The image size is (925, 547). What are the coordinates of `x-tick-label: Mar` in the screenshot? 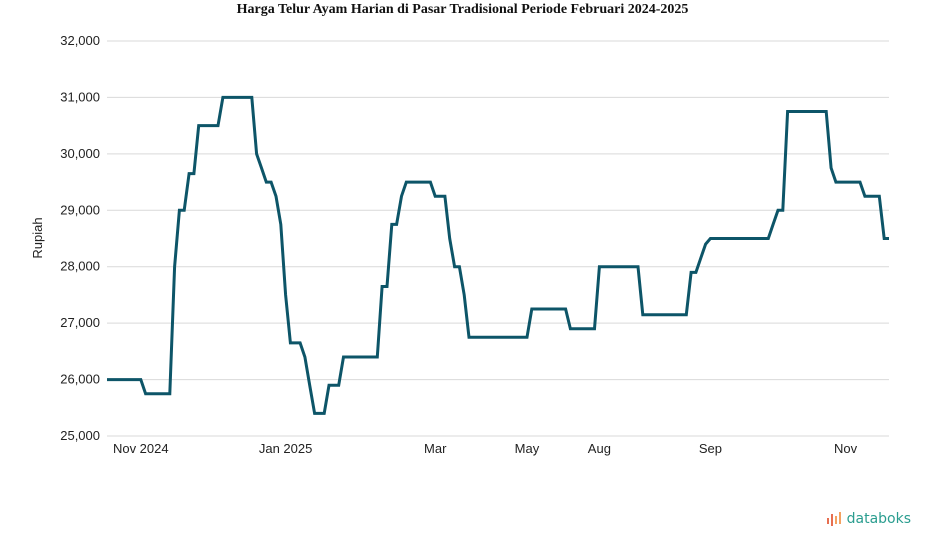 It's located at (435, 448).